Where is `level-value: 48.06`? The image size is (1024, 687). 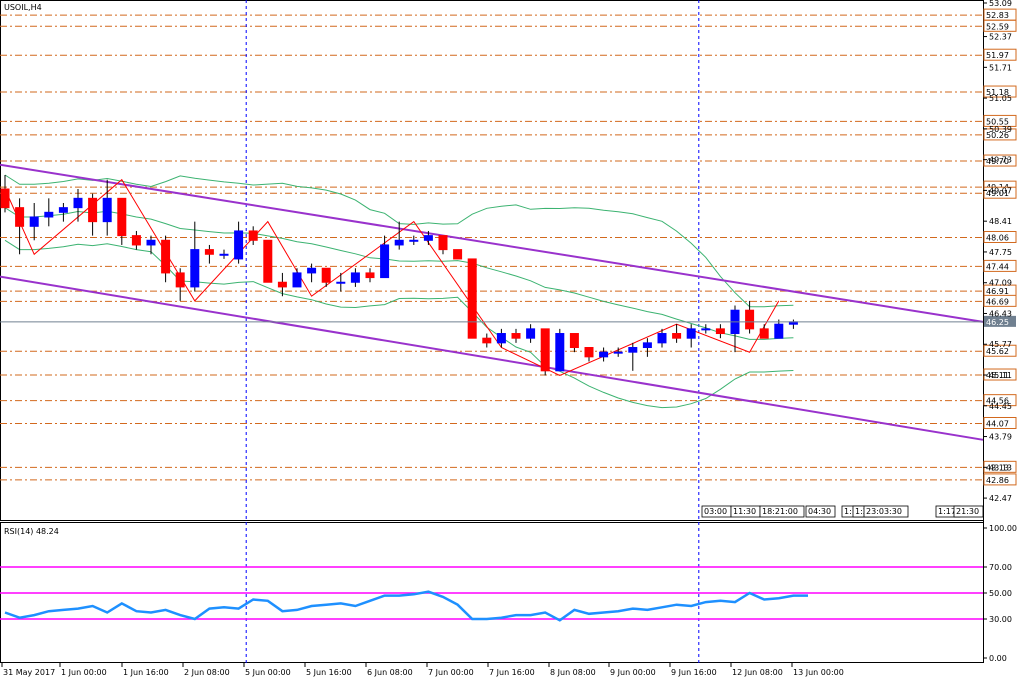
level-value: 48.06 is located at coordinates (997, 237).